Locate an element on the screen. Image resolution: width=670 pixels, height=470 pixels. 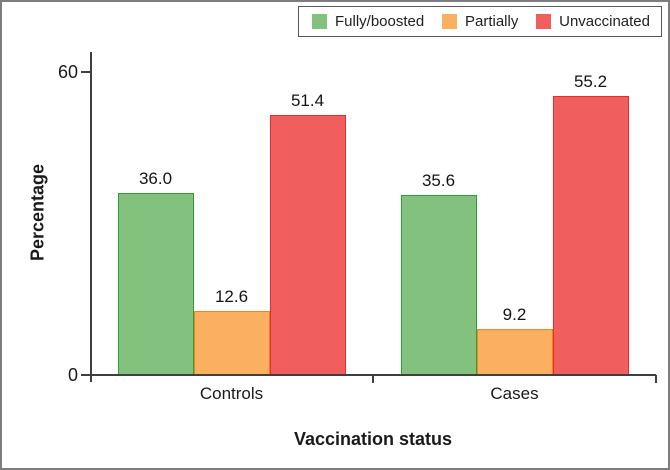
legend-label: Unvaccinated is located at coordinates (604, 21).